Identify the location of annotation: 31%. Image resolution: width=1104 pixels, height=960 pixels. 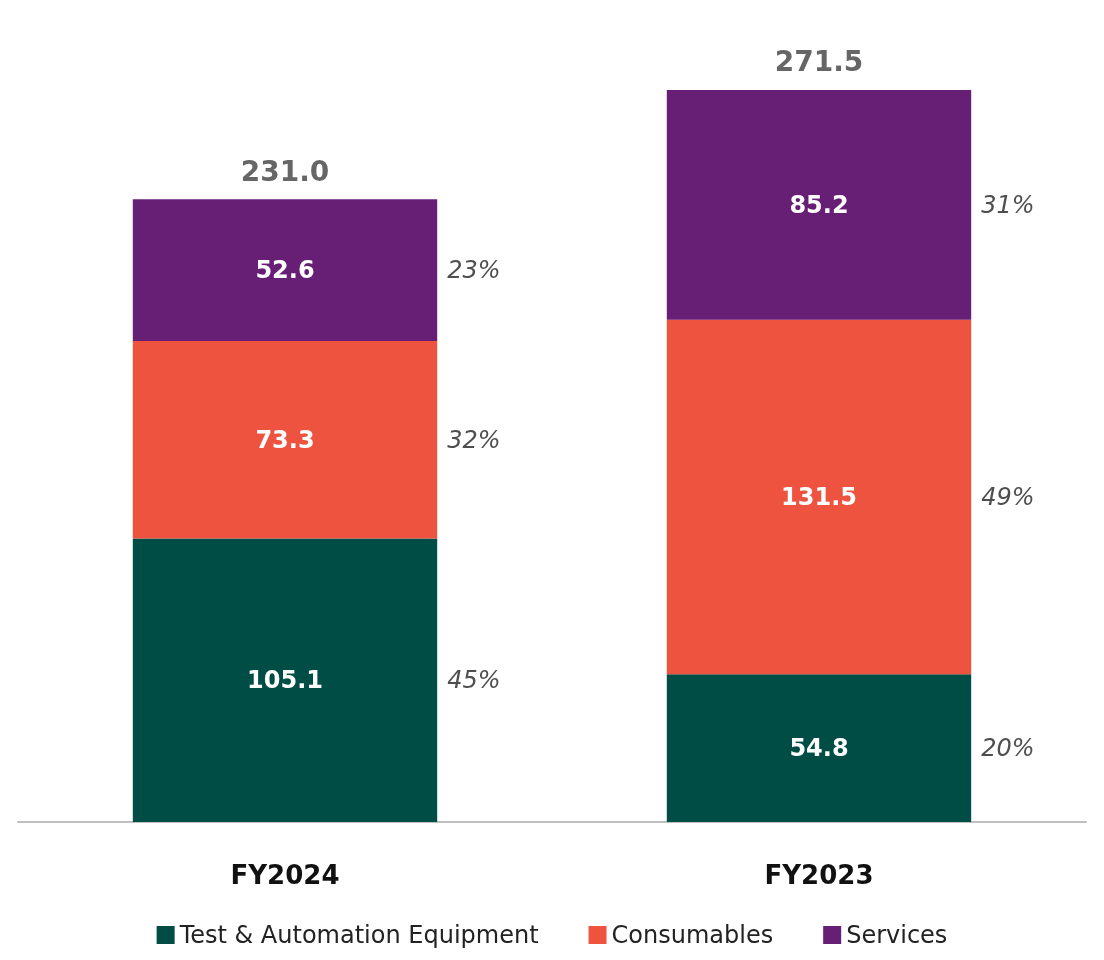
(1008, 204).